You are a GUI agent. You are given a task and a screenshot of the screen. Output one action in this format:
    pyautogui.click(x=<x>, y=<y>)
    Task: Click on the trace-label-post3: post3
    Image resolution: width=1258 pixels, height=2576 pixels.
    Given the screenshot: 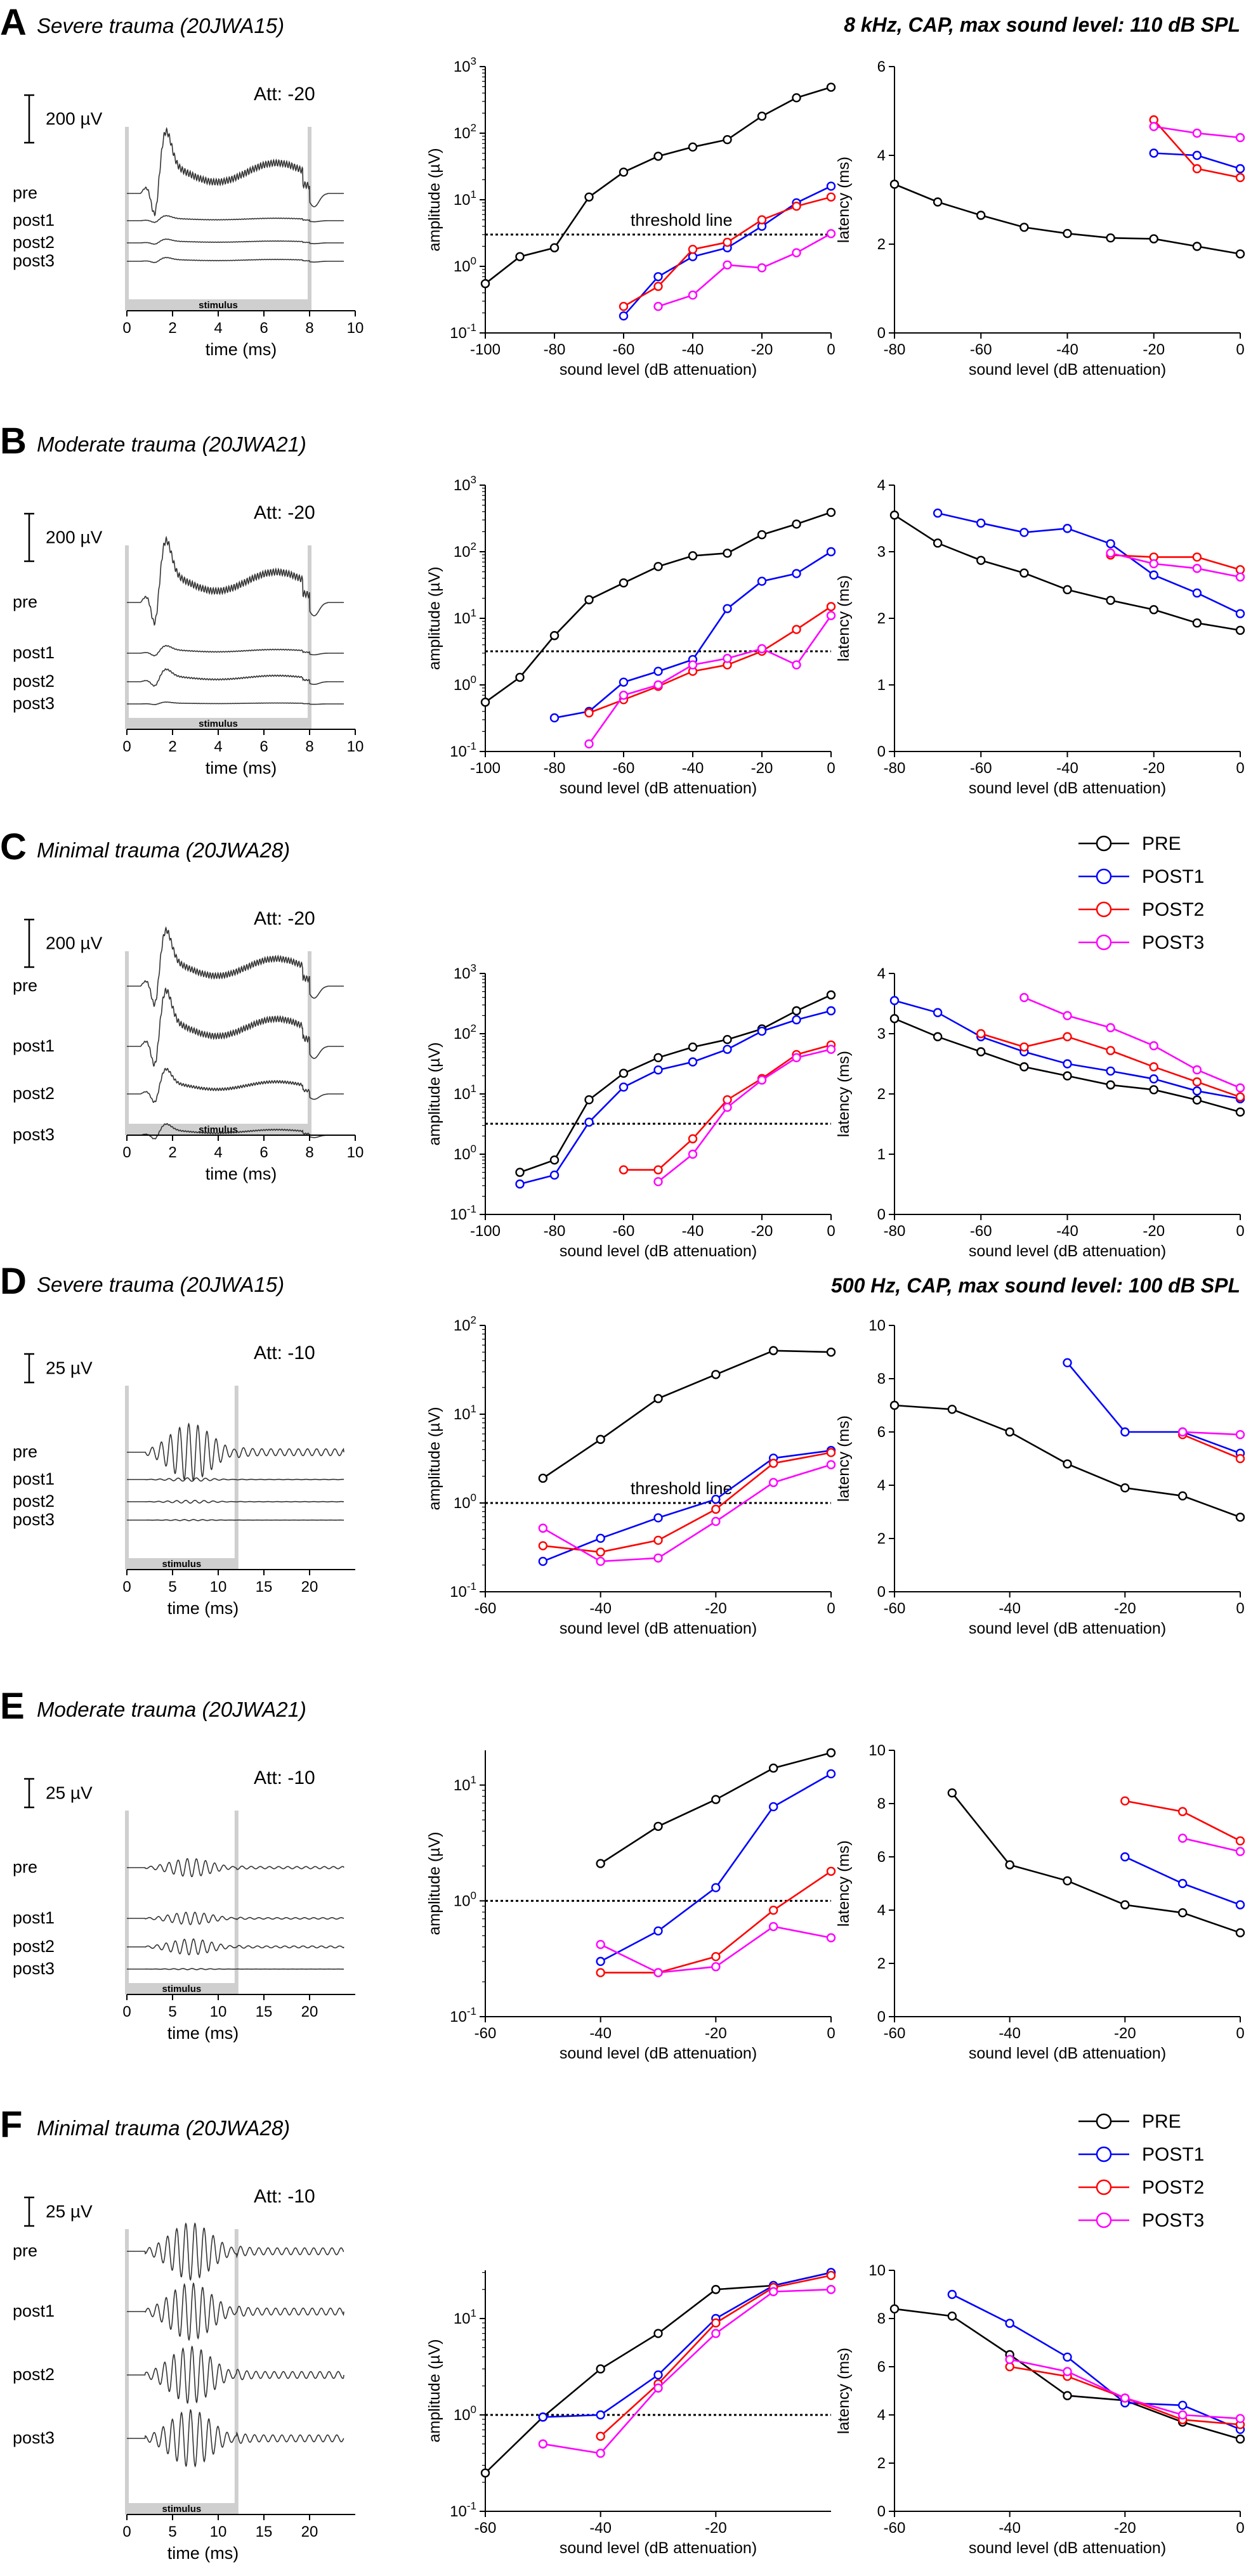 What is the action you would take?
    pyautogui.click(x=34, y=1969)
    